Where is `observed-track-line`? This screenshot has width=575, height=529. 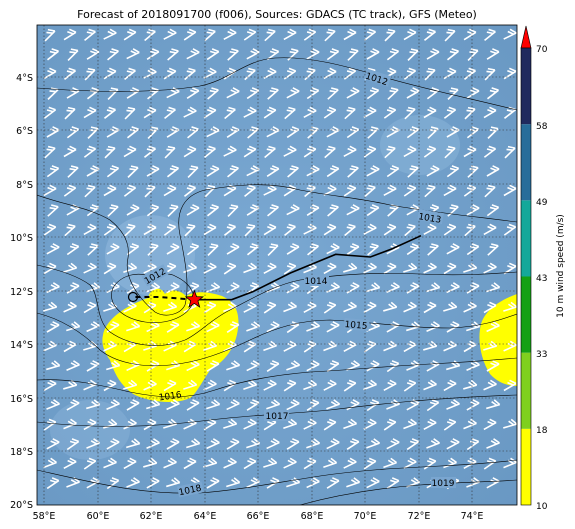 observed-track-line is located at coordinates (309, 267).